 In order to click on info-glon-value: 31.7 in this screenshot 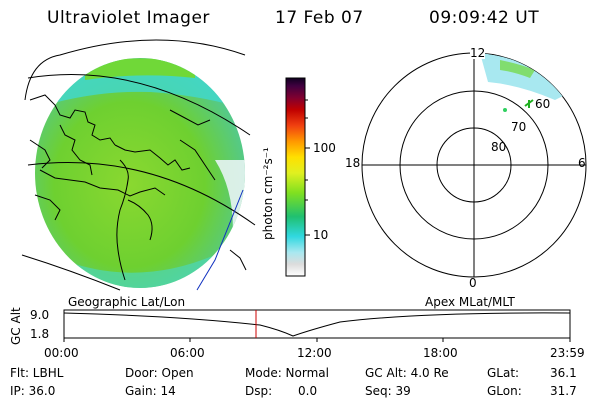, I will do `click(563, 391)`.